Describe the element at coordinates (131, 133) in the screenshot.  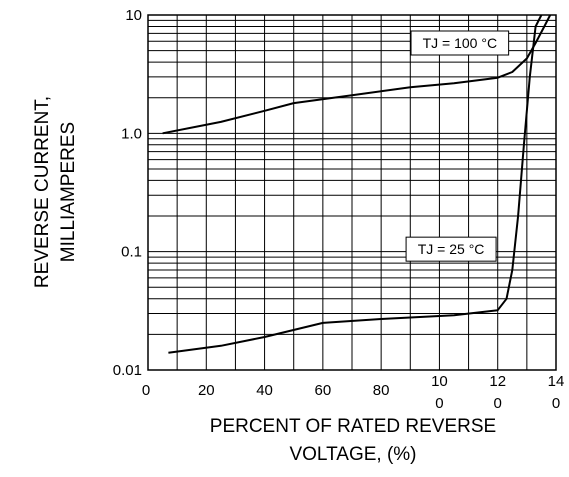
I see `y-tick-label: 1.0` at that location.